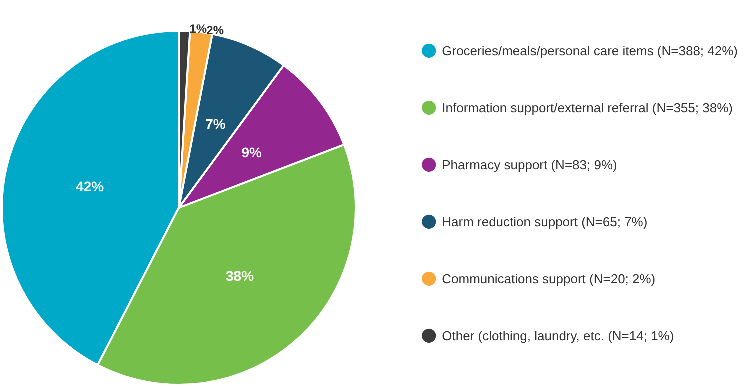  What do you see at coordinates (199, 29) in the screenshot?
I see `data-label: 1%` at bounding box center [199, 29].